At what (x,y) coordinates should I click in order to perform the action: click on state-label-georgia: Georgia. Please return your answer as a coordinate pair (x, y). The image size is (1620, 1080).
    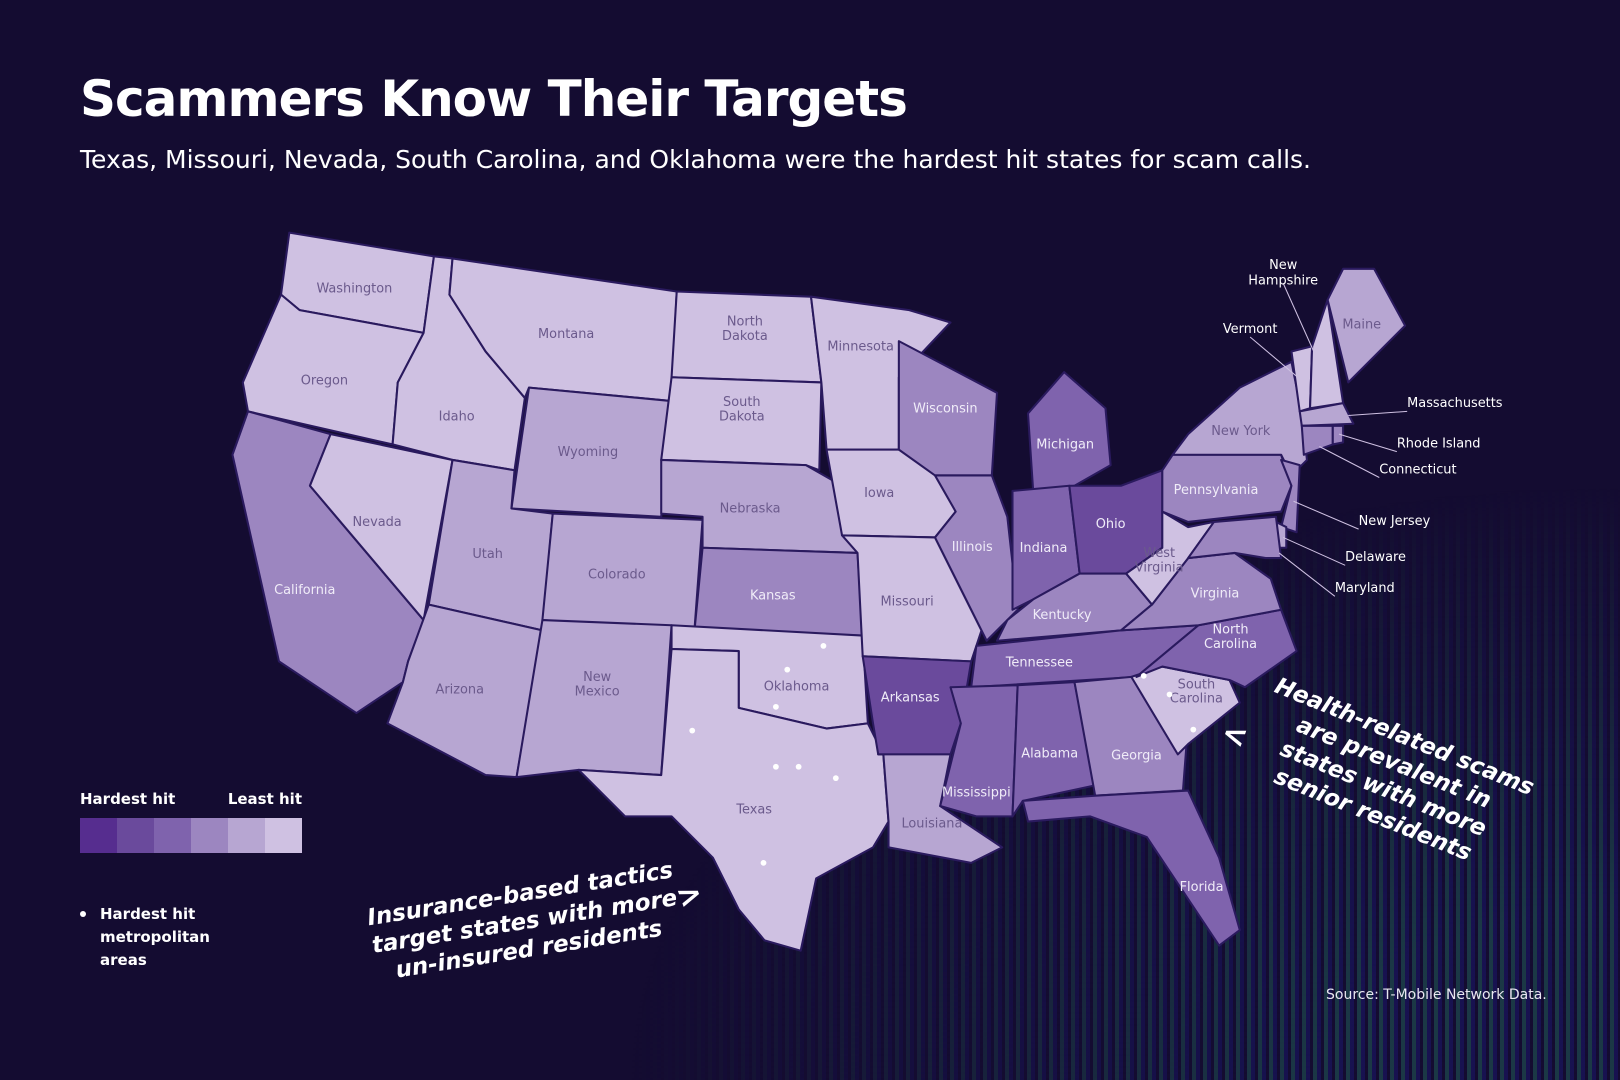
    Looking at the image, I should click on (1136, 756).